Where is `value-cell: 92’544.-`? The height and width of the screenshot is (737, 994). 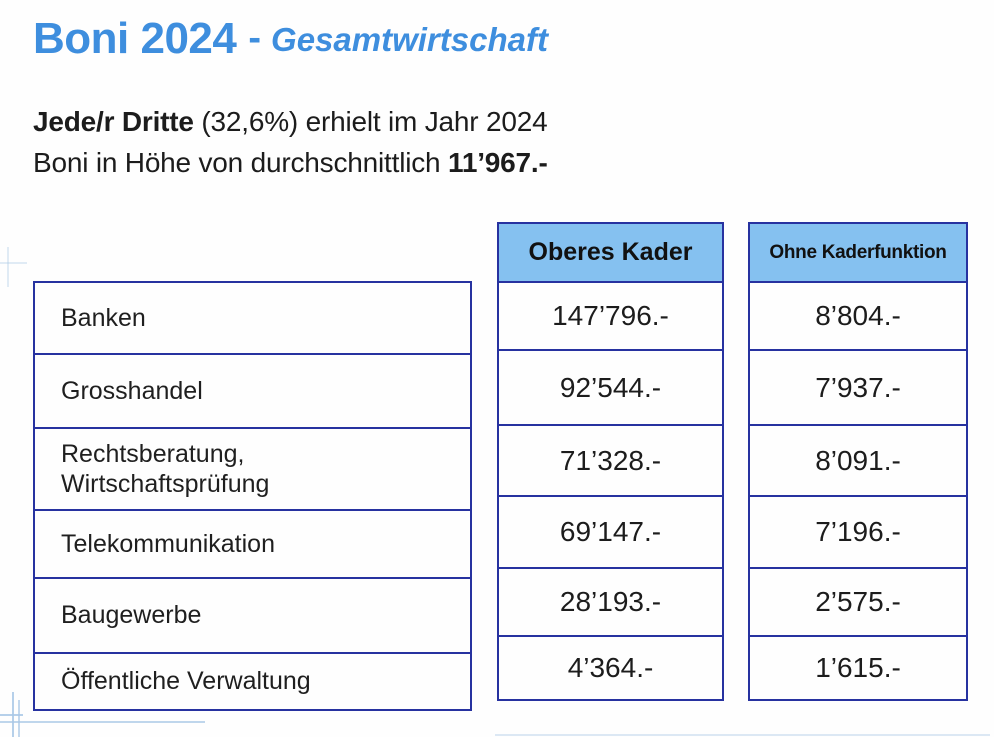
value-cell: 92’544.- is located at coordinates (610, 386).